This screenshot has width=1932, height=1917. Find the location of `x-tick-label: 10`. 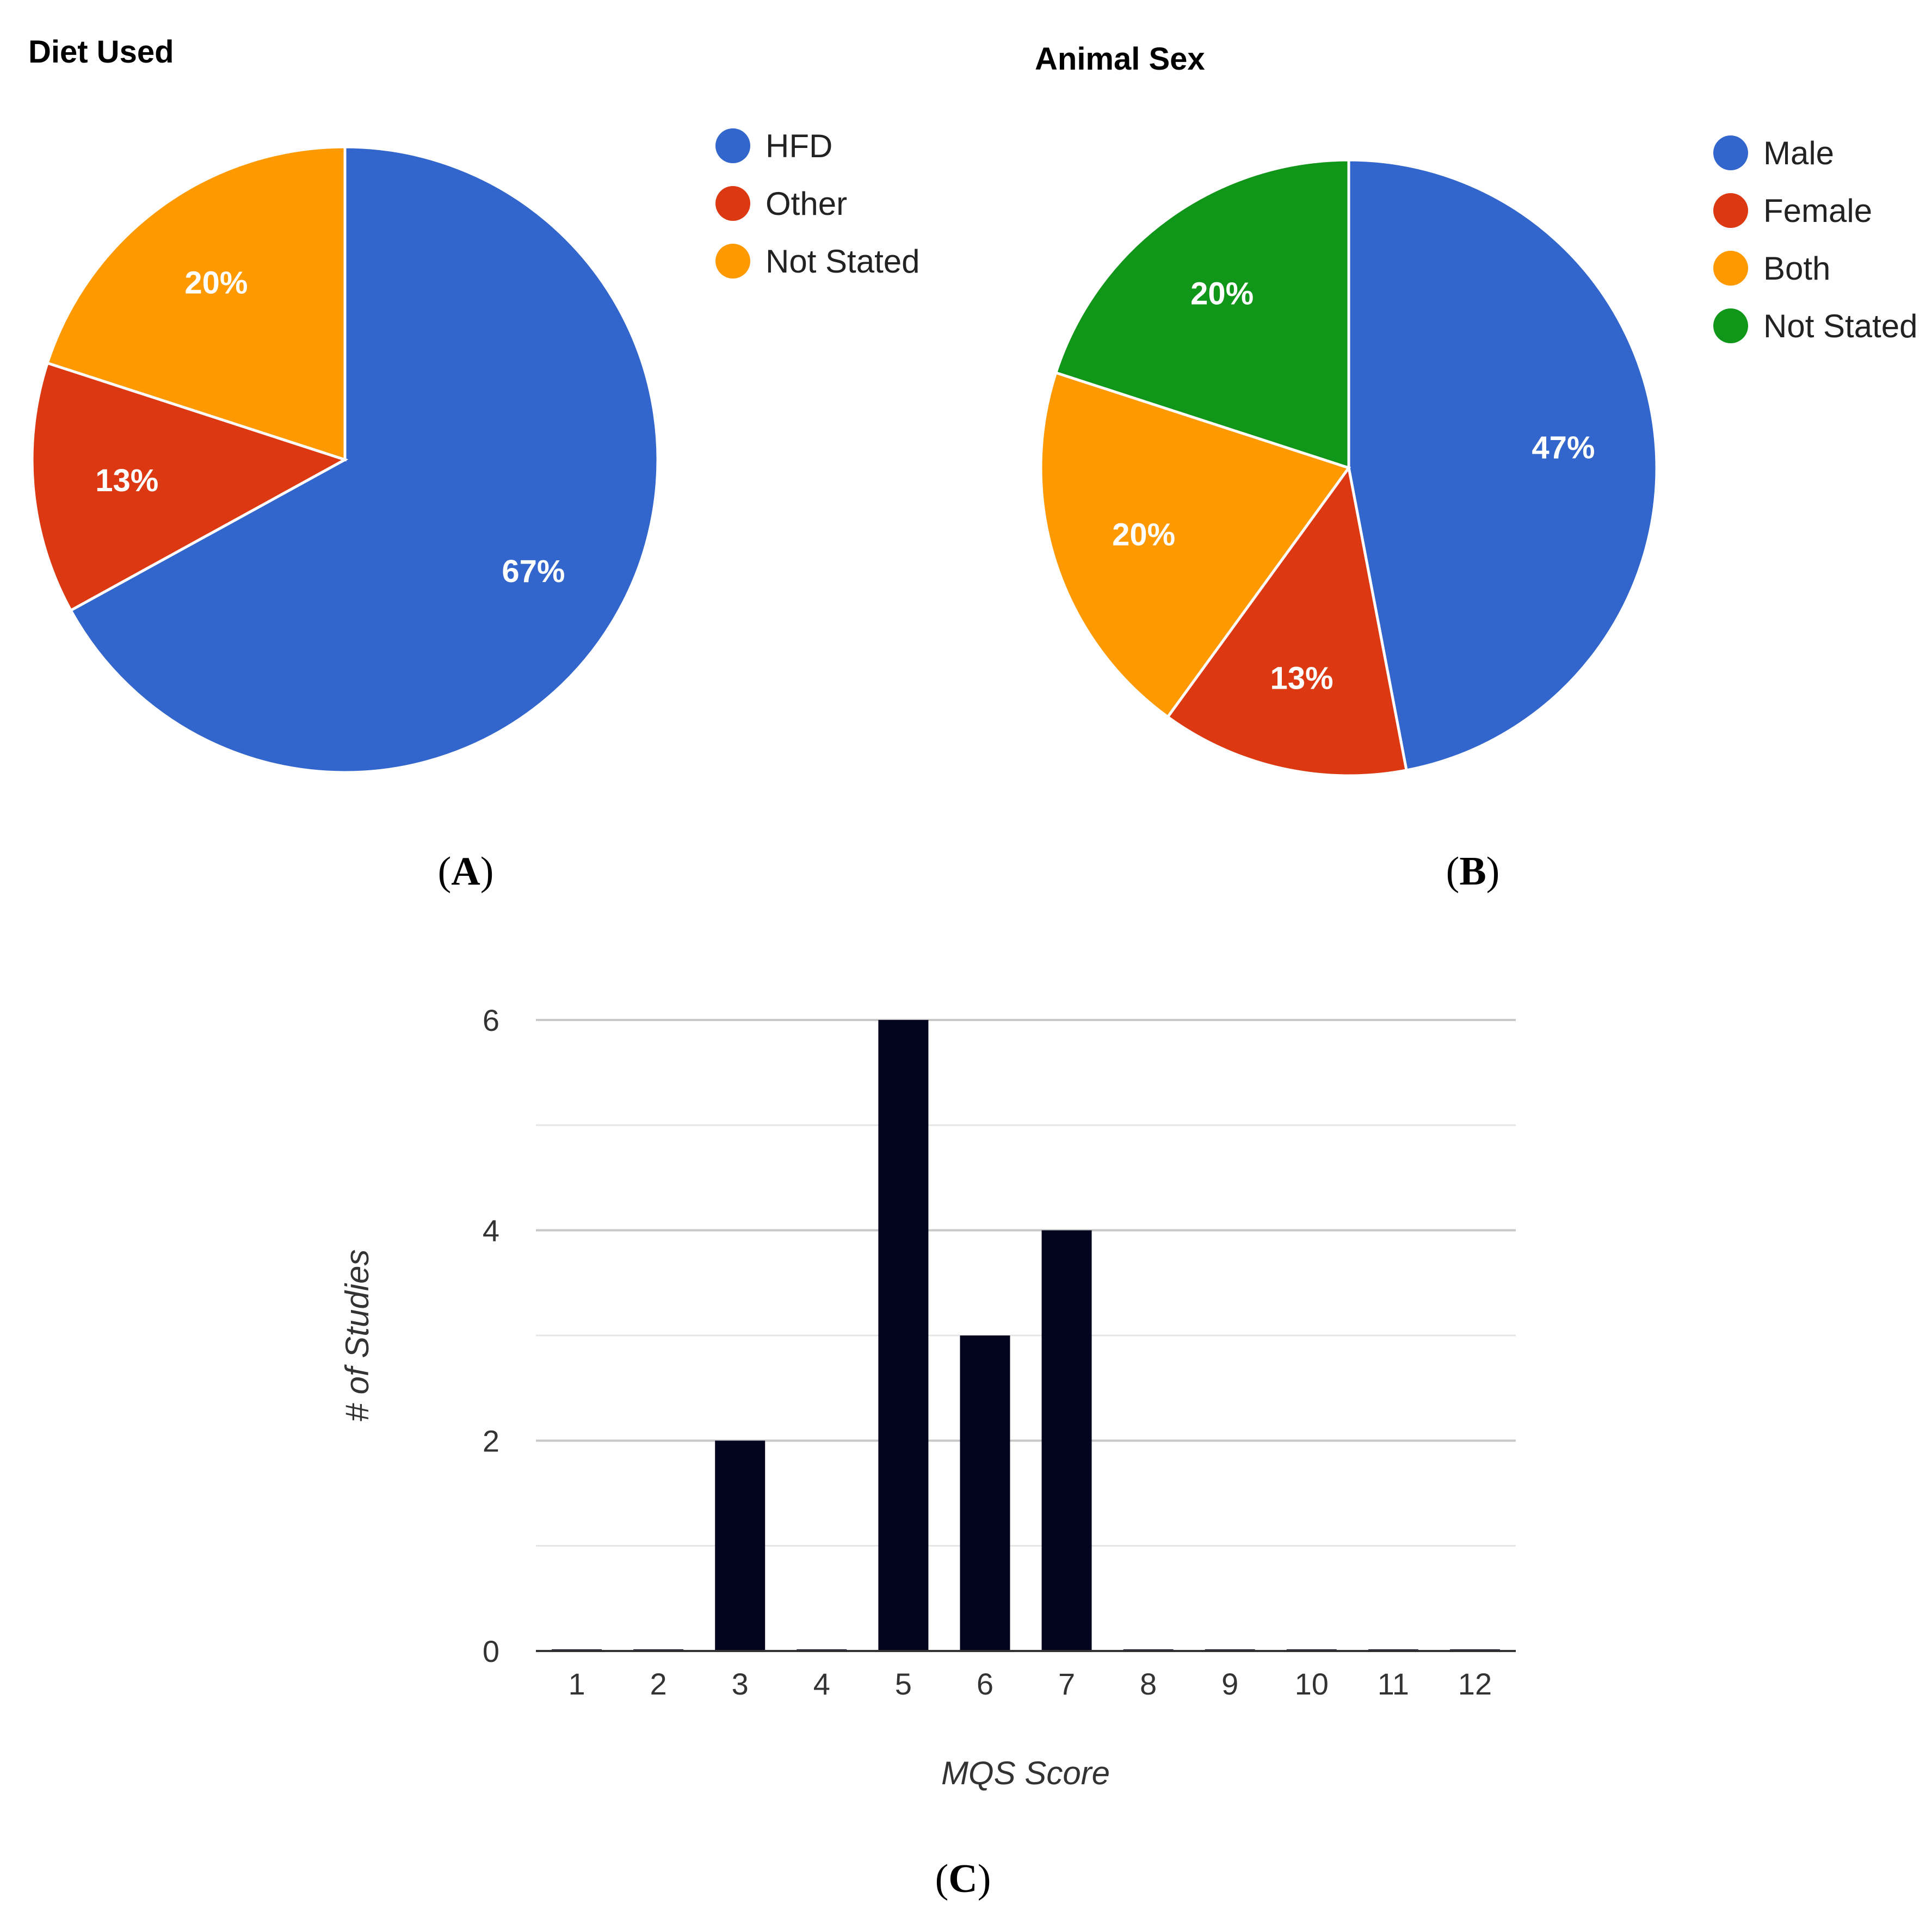

x-tick-label: 10 is located at coordinates (1312, 1684).